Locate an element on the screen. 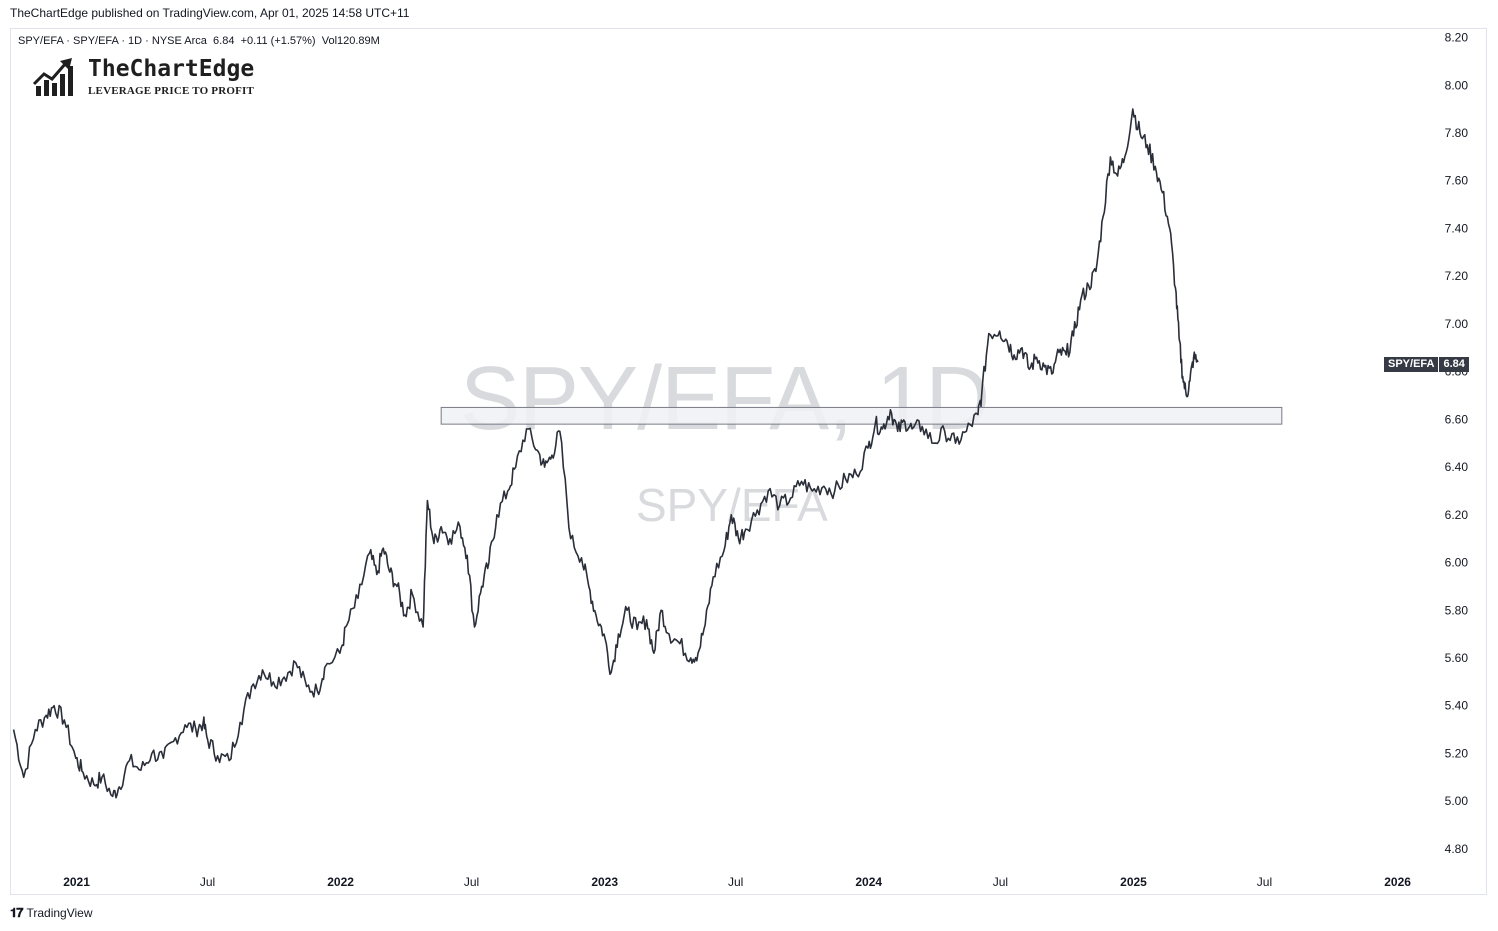 This screenshot has height=931, width=1498. x-tick-label: 2023 is located at coordinates (604, 882).